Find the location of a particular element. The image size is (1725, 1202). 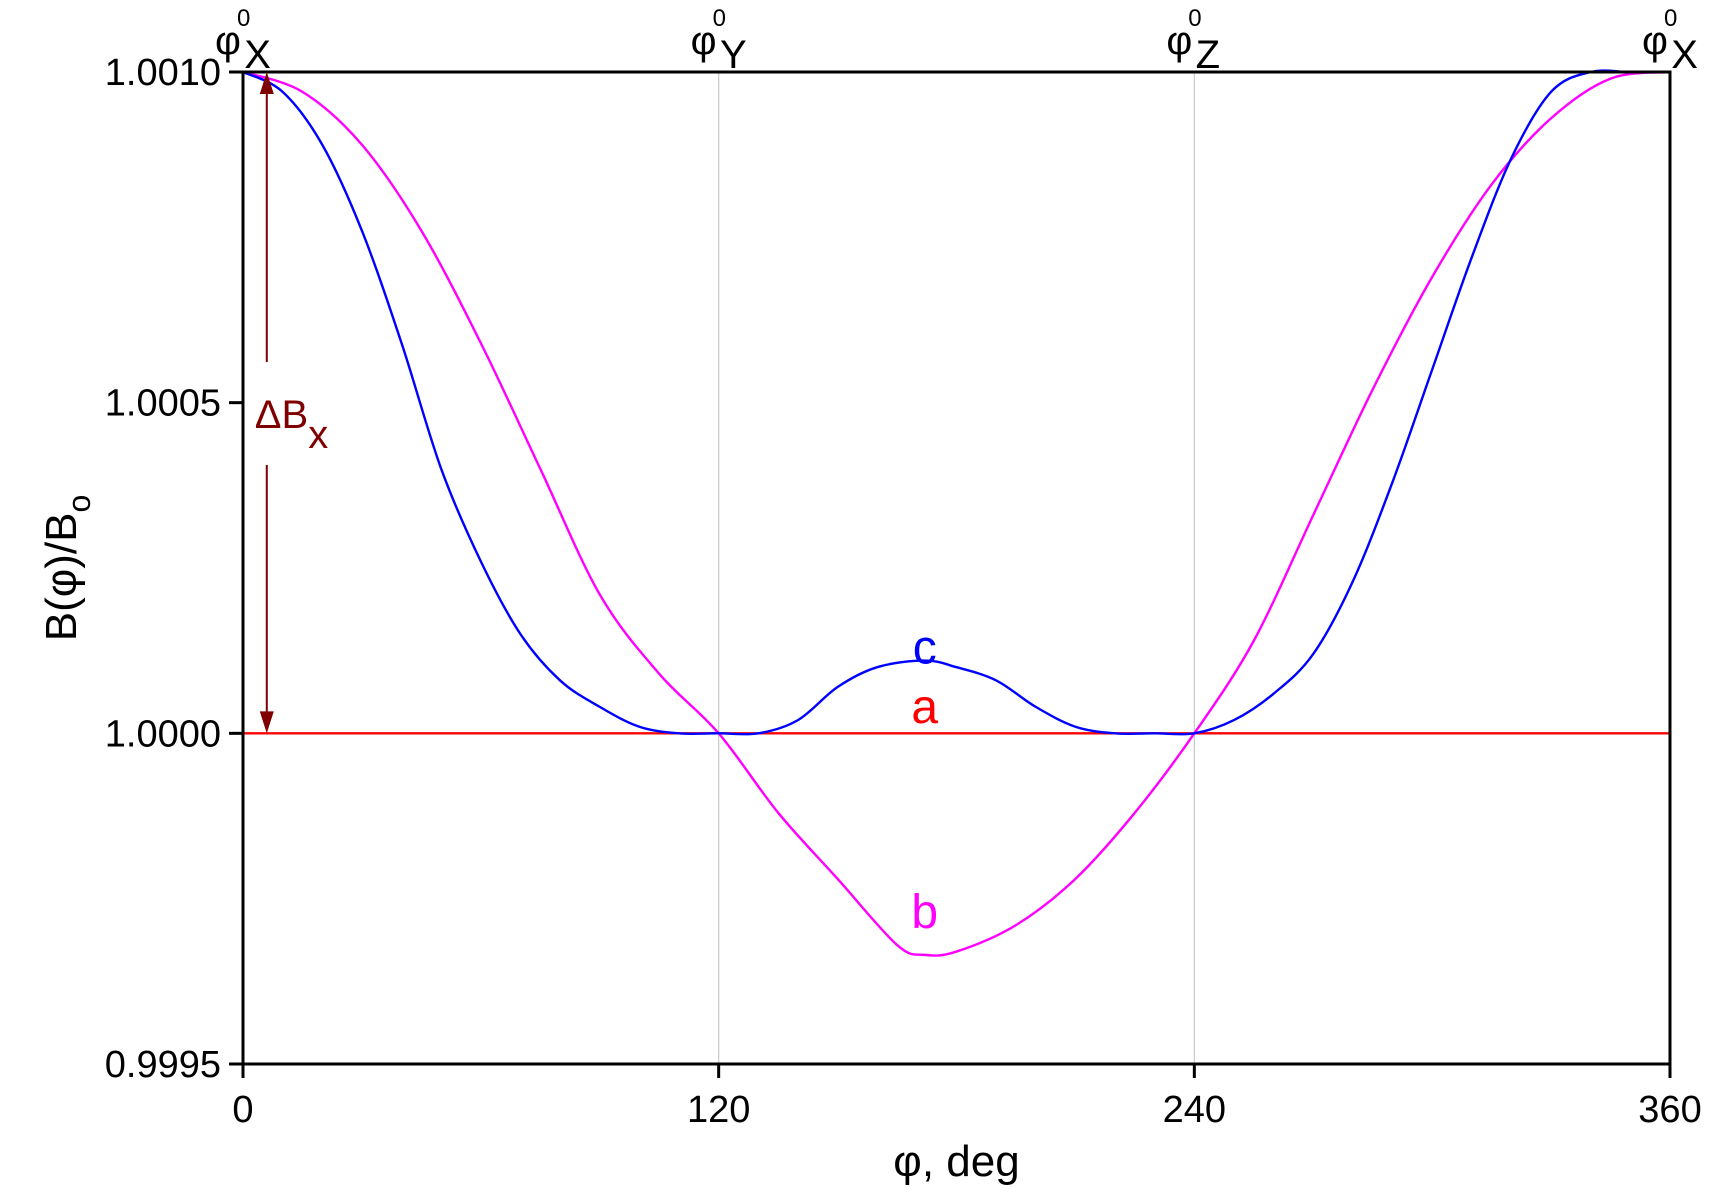

curve-label-b: b is located at coordinates (924, 912).